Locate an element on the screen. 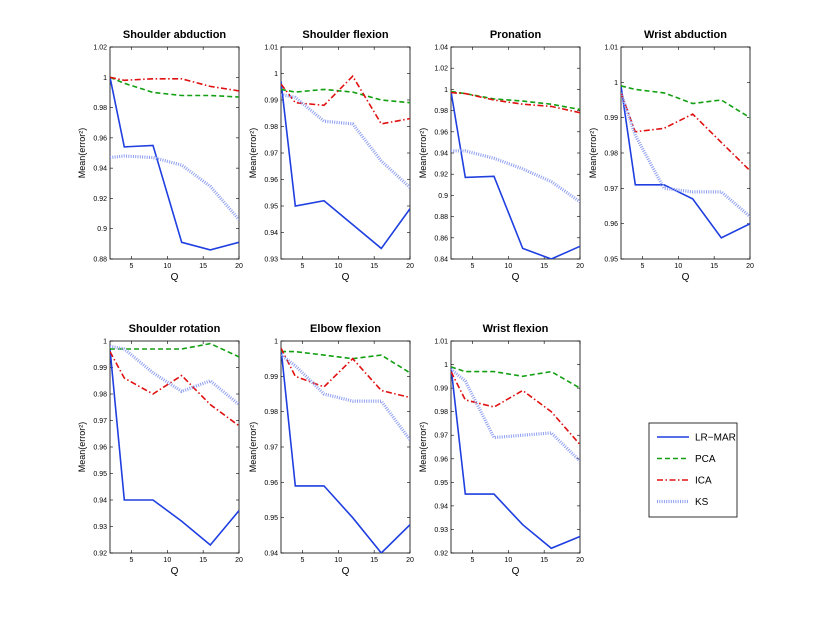 The image size is (830, 623). y-tick-label: 1.02 is located at coordinates (100, 48).